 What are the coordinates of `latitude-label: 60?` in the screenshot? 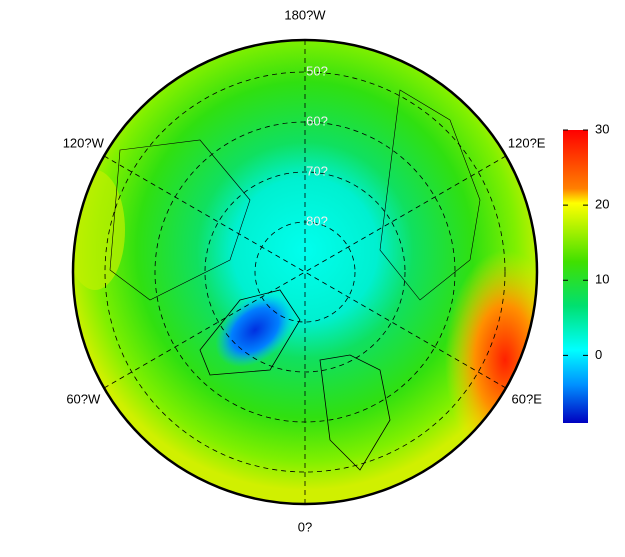 It's located at (317, 120).